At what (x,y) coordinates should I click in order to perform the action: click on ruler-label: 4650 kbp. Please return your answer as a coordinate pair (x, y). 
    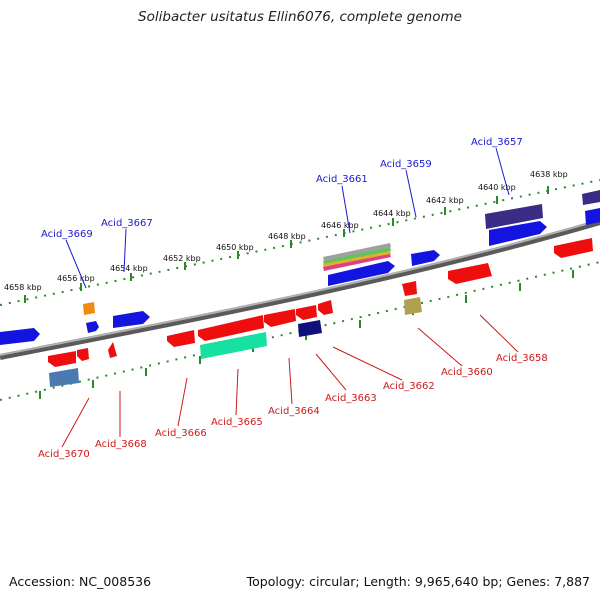
    Looking at the image, I should click on (235, 247).